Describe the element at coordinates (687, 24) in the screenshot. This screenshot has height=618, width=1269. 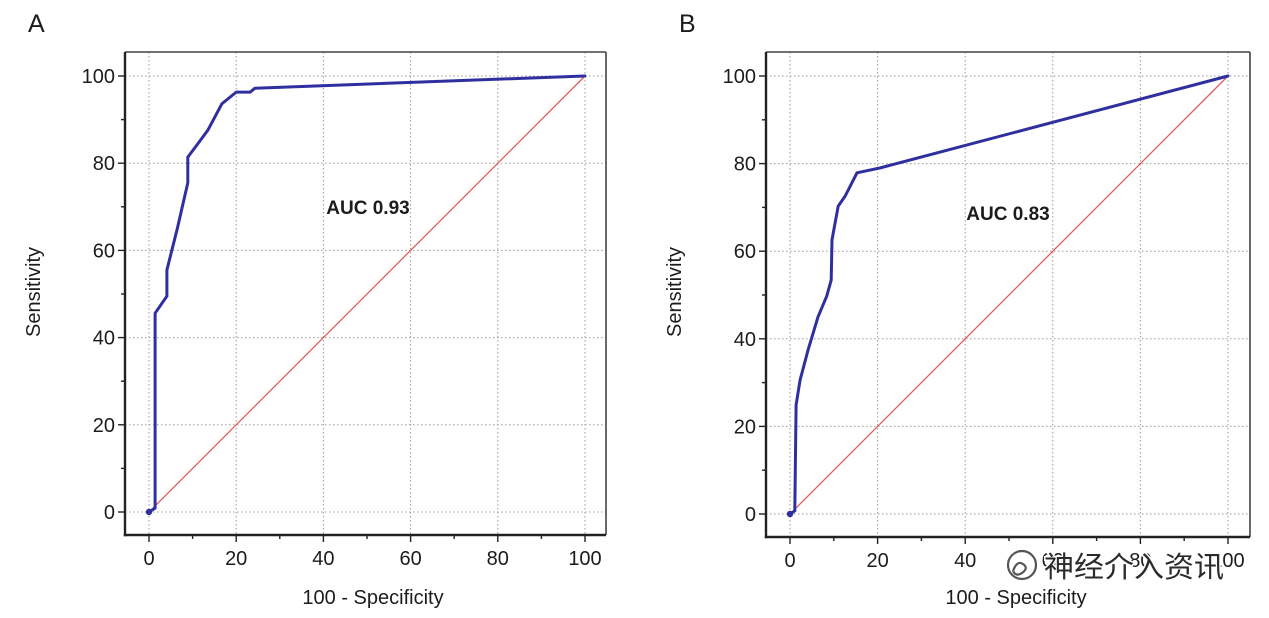
I see `panel-label: B` at that location.